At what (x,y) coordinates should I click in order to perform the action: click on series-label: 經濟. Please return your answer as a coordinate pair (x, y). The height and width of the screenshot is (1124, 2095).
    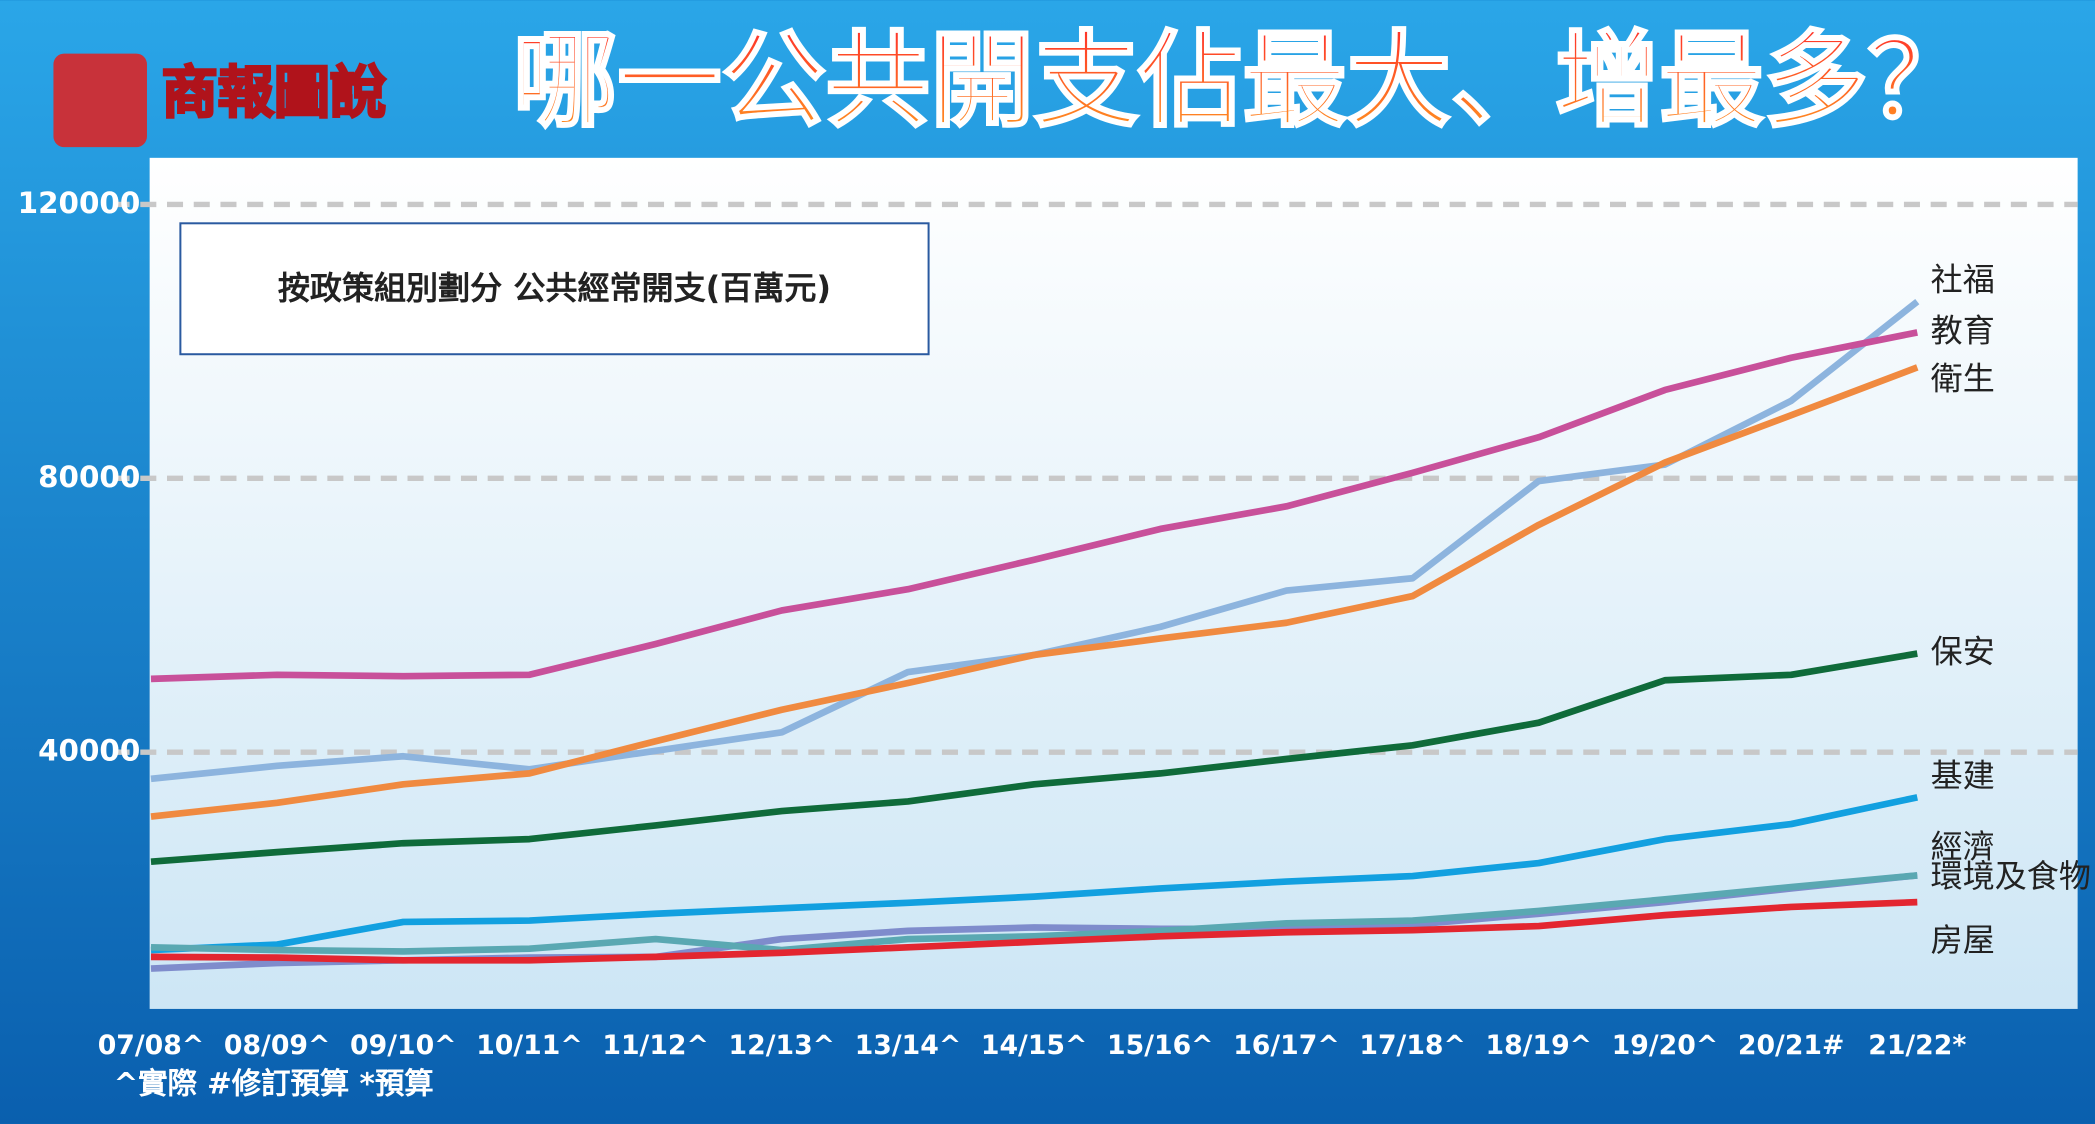
    Looking at the image, I should click on (1963, 847).